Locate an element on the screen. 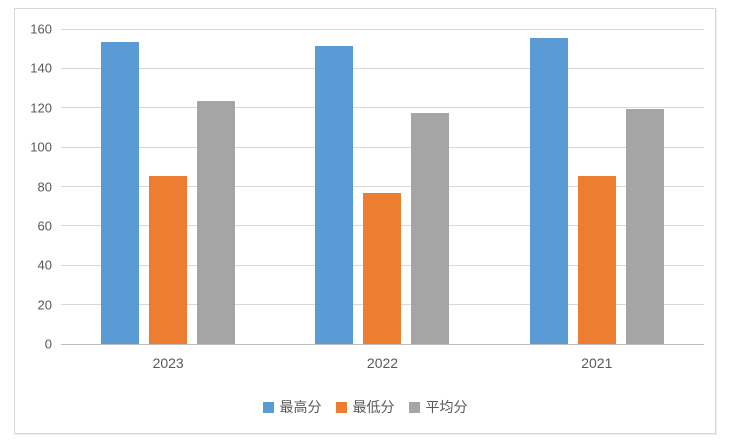 The height and width of the screenshot is (442, 729). bar-最低分-2021 is located at coordinates (596, 259).